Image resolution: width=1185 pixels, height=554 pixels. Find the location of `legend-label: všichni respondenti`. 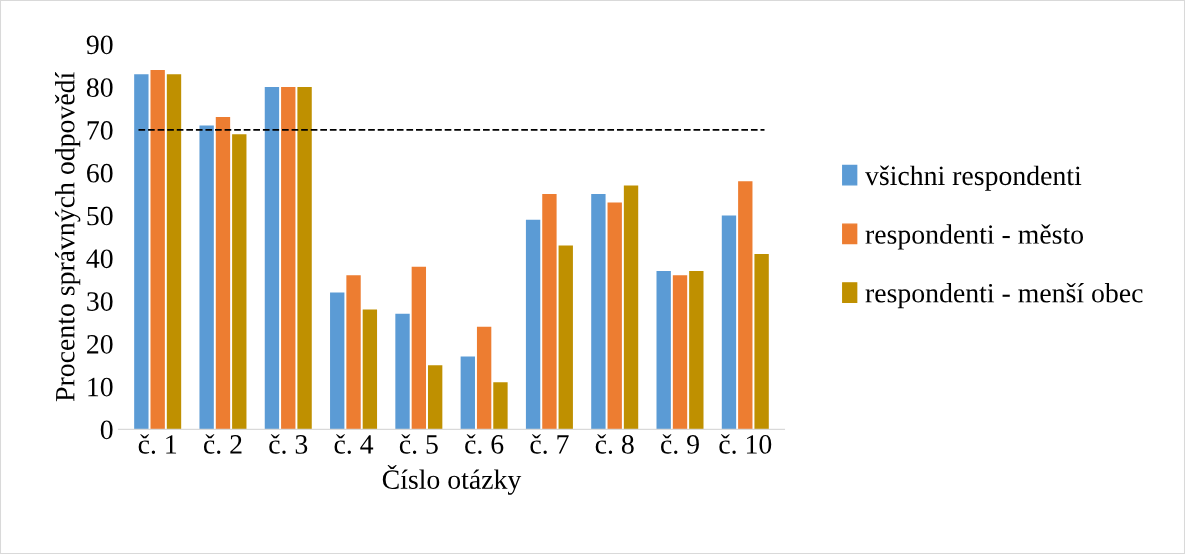

legend-label: všichni respondenti is located at coordinates (973, 178).